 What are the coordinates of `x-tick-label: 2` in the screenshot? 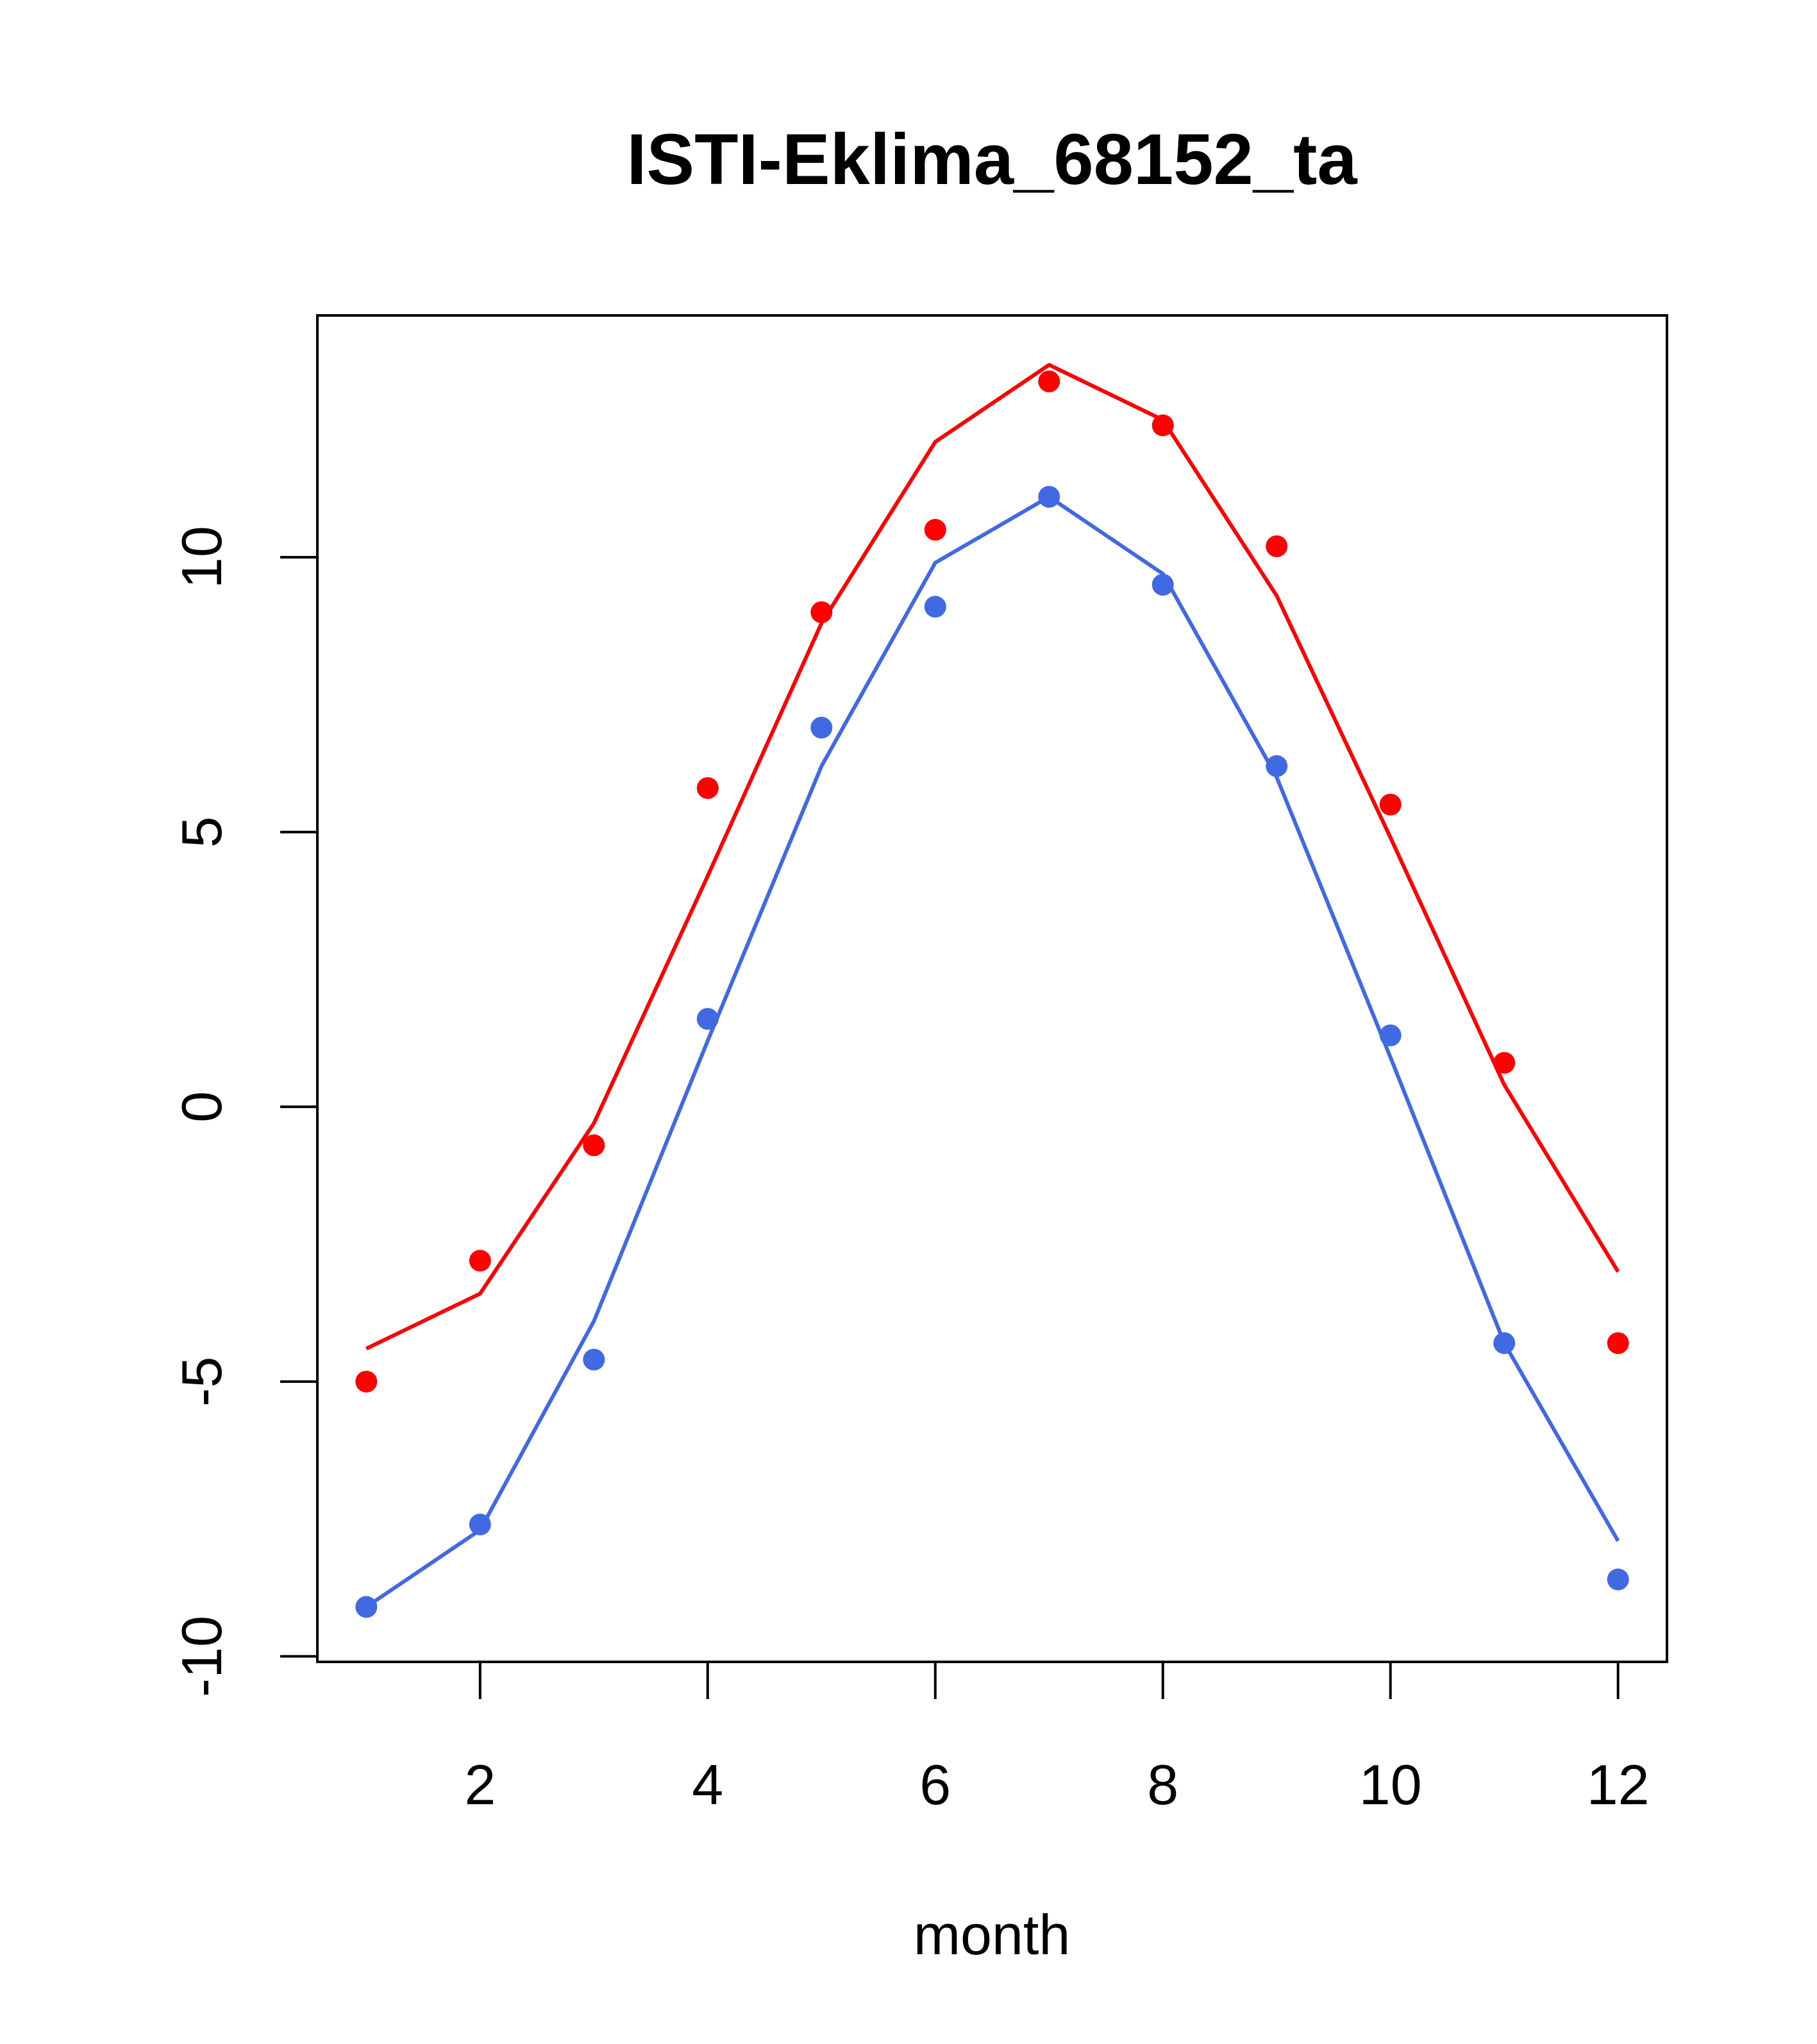 It's located at (480, 1785).